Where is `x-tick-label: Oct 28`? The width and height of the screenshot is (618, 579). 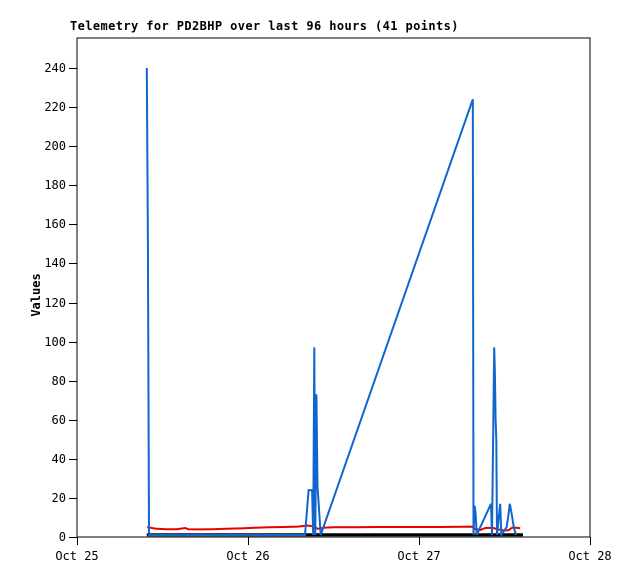 x-tick-label: Oct 28 is located at coordinates (590, 556).